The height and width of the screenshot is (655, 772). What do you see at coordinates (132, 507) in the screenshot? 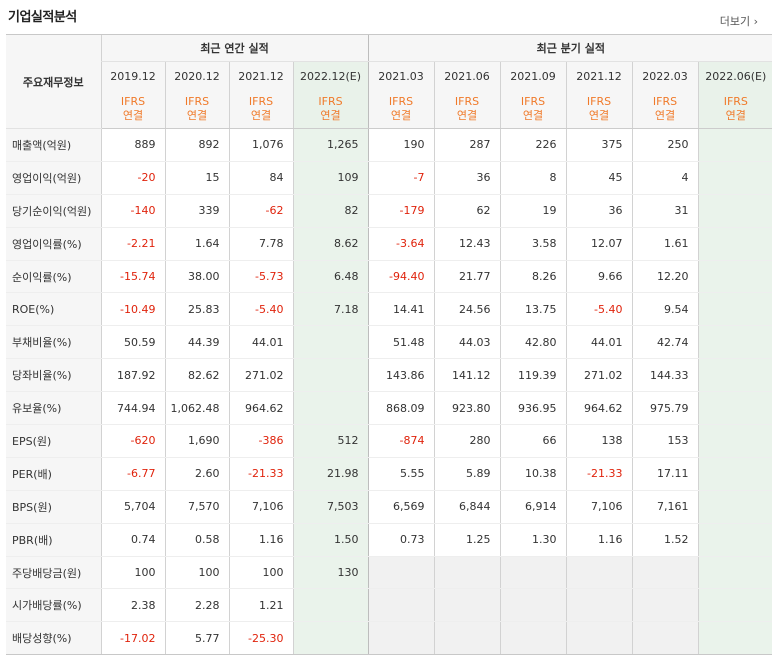
I see `table-cell: 5,704` at bounding box center [132, 507].